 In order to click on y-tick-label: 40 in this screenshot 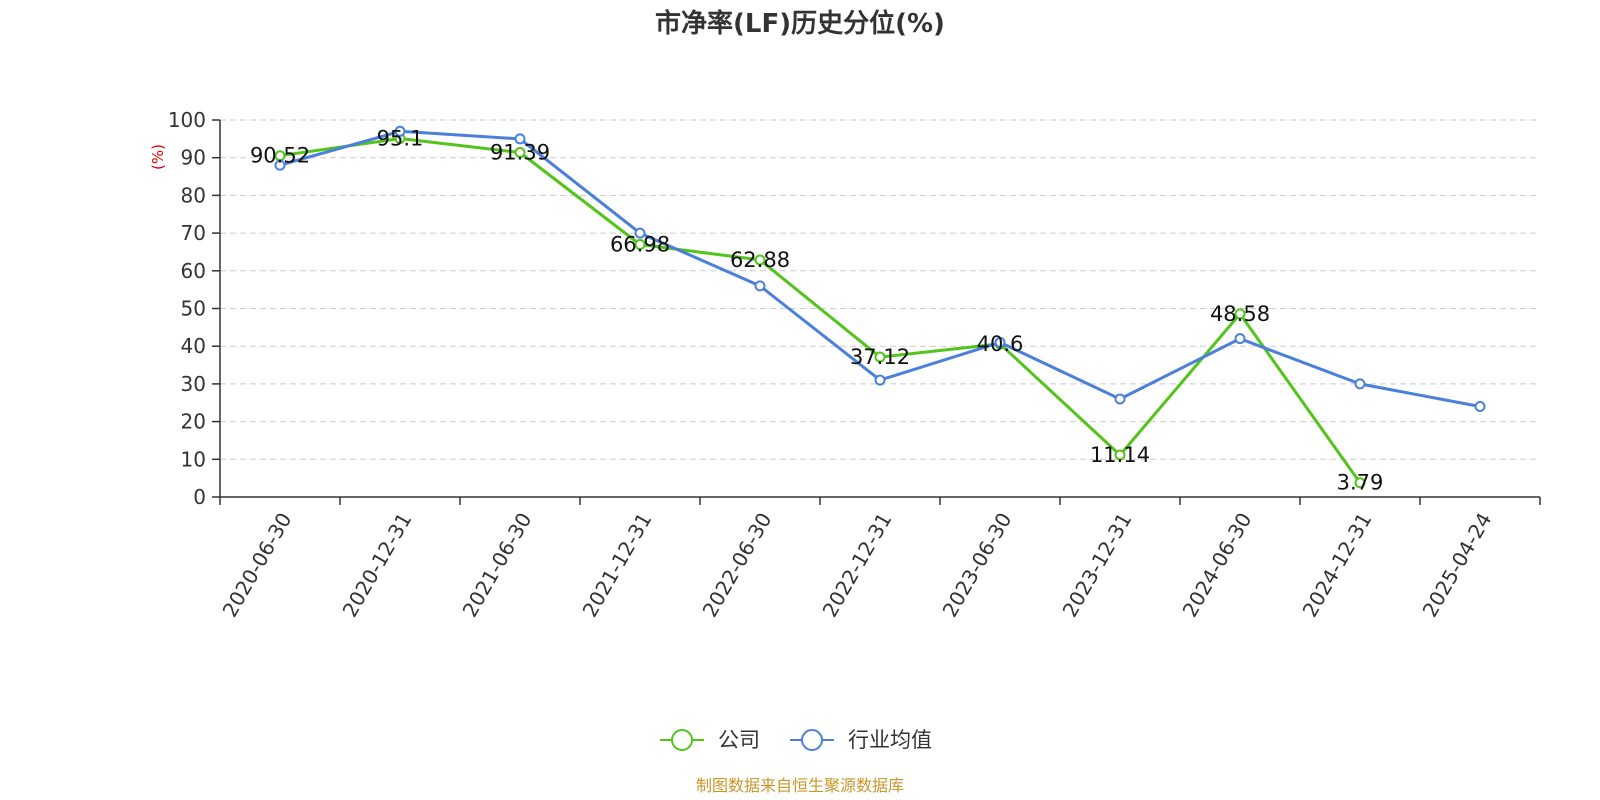, I will do `click(193, 346)`.